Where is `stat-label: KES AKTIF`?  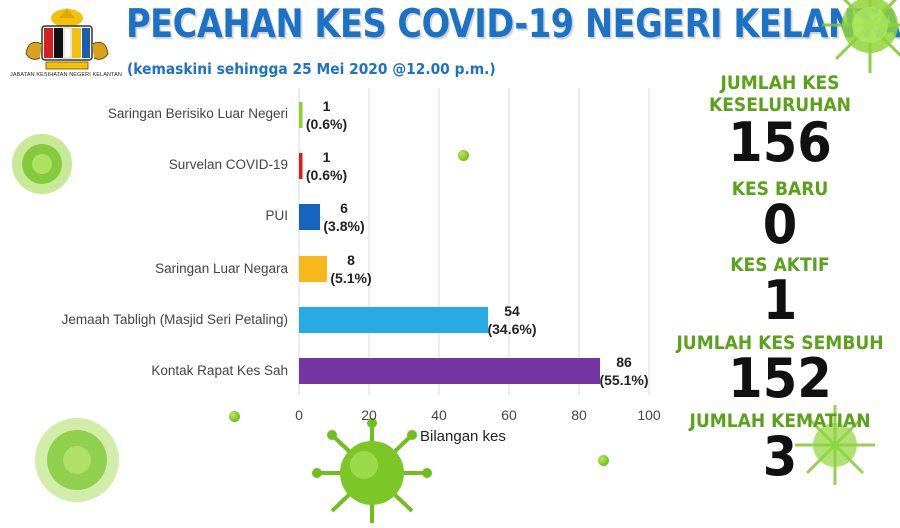
stat-label: KES AKTIF is located at coordinates (780, 265).